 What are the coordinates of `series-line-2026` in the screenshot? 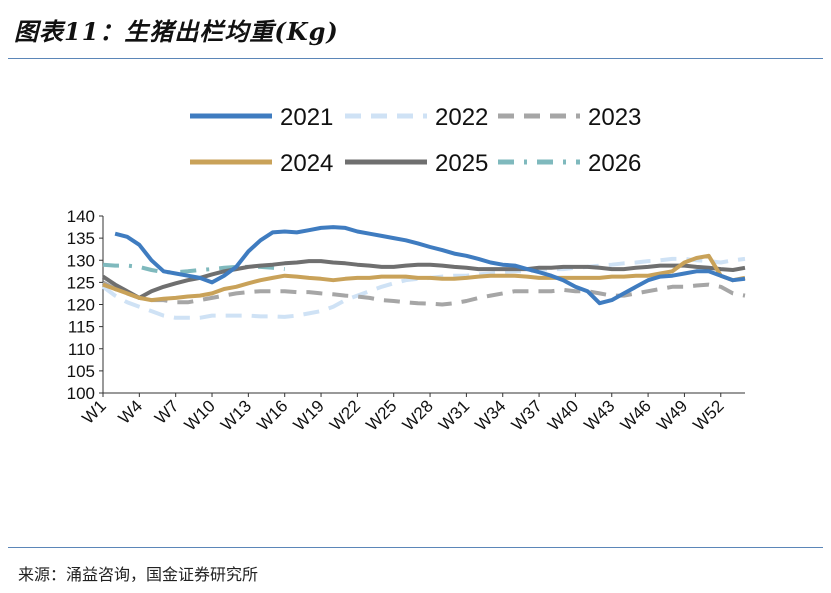 It's located at (193, 268).